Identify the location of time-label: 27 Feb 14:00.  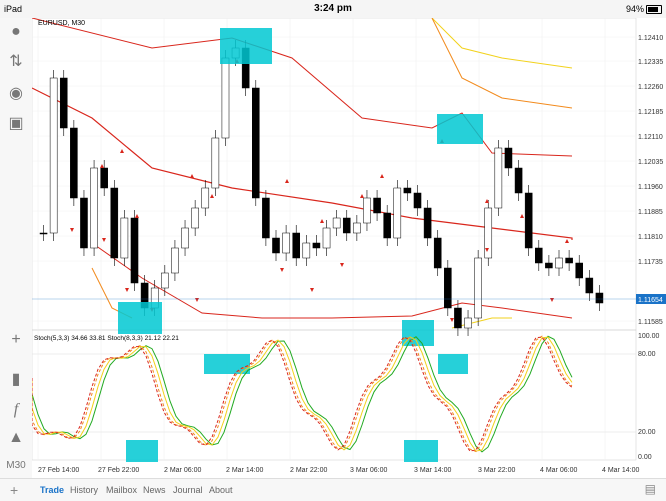
(58, 470).